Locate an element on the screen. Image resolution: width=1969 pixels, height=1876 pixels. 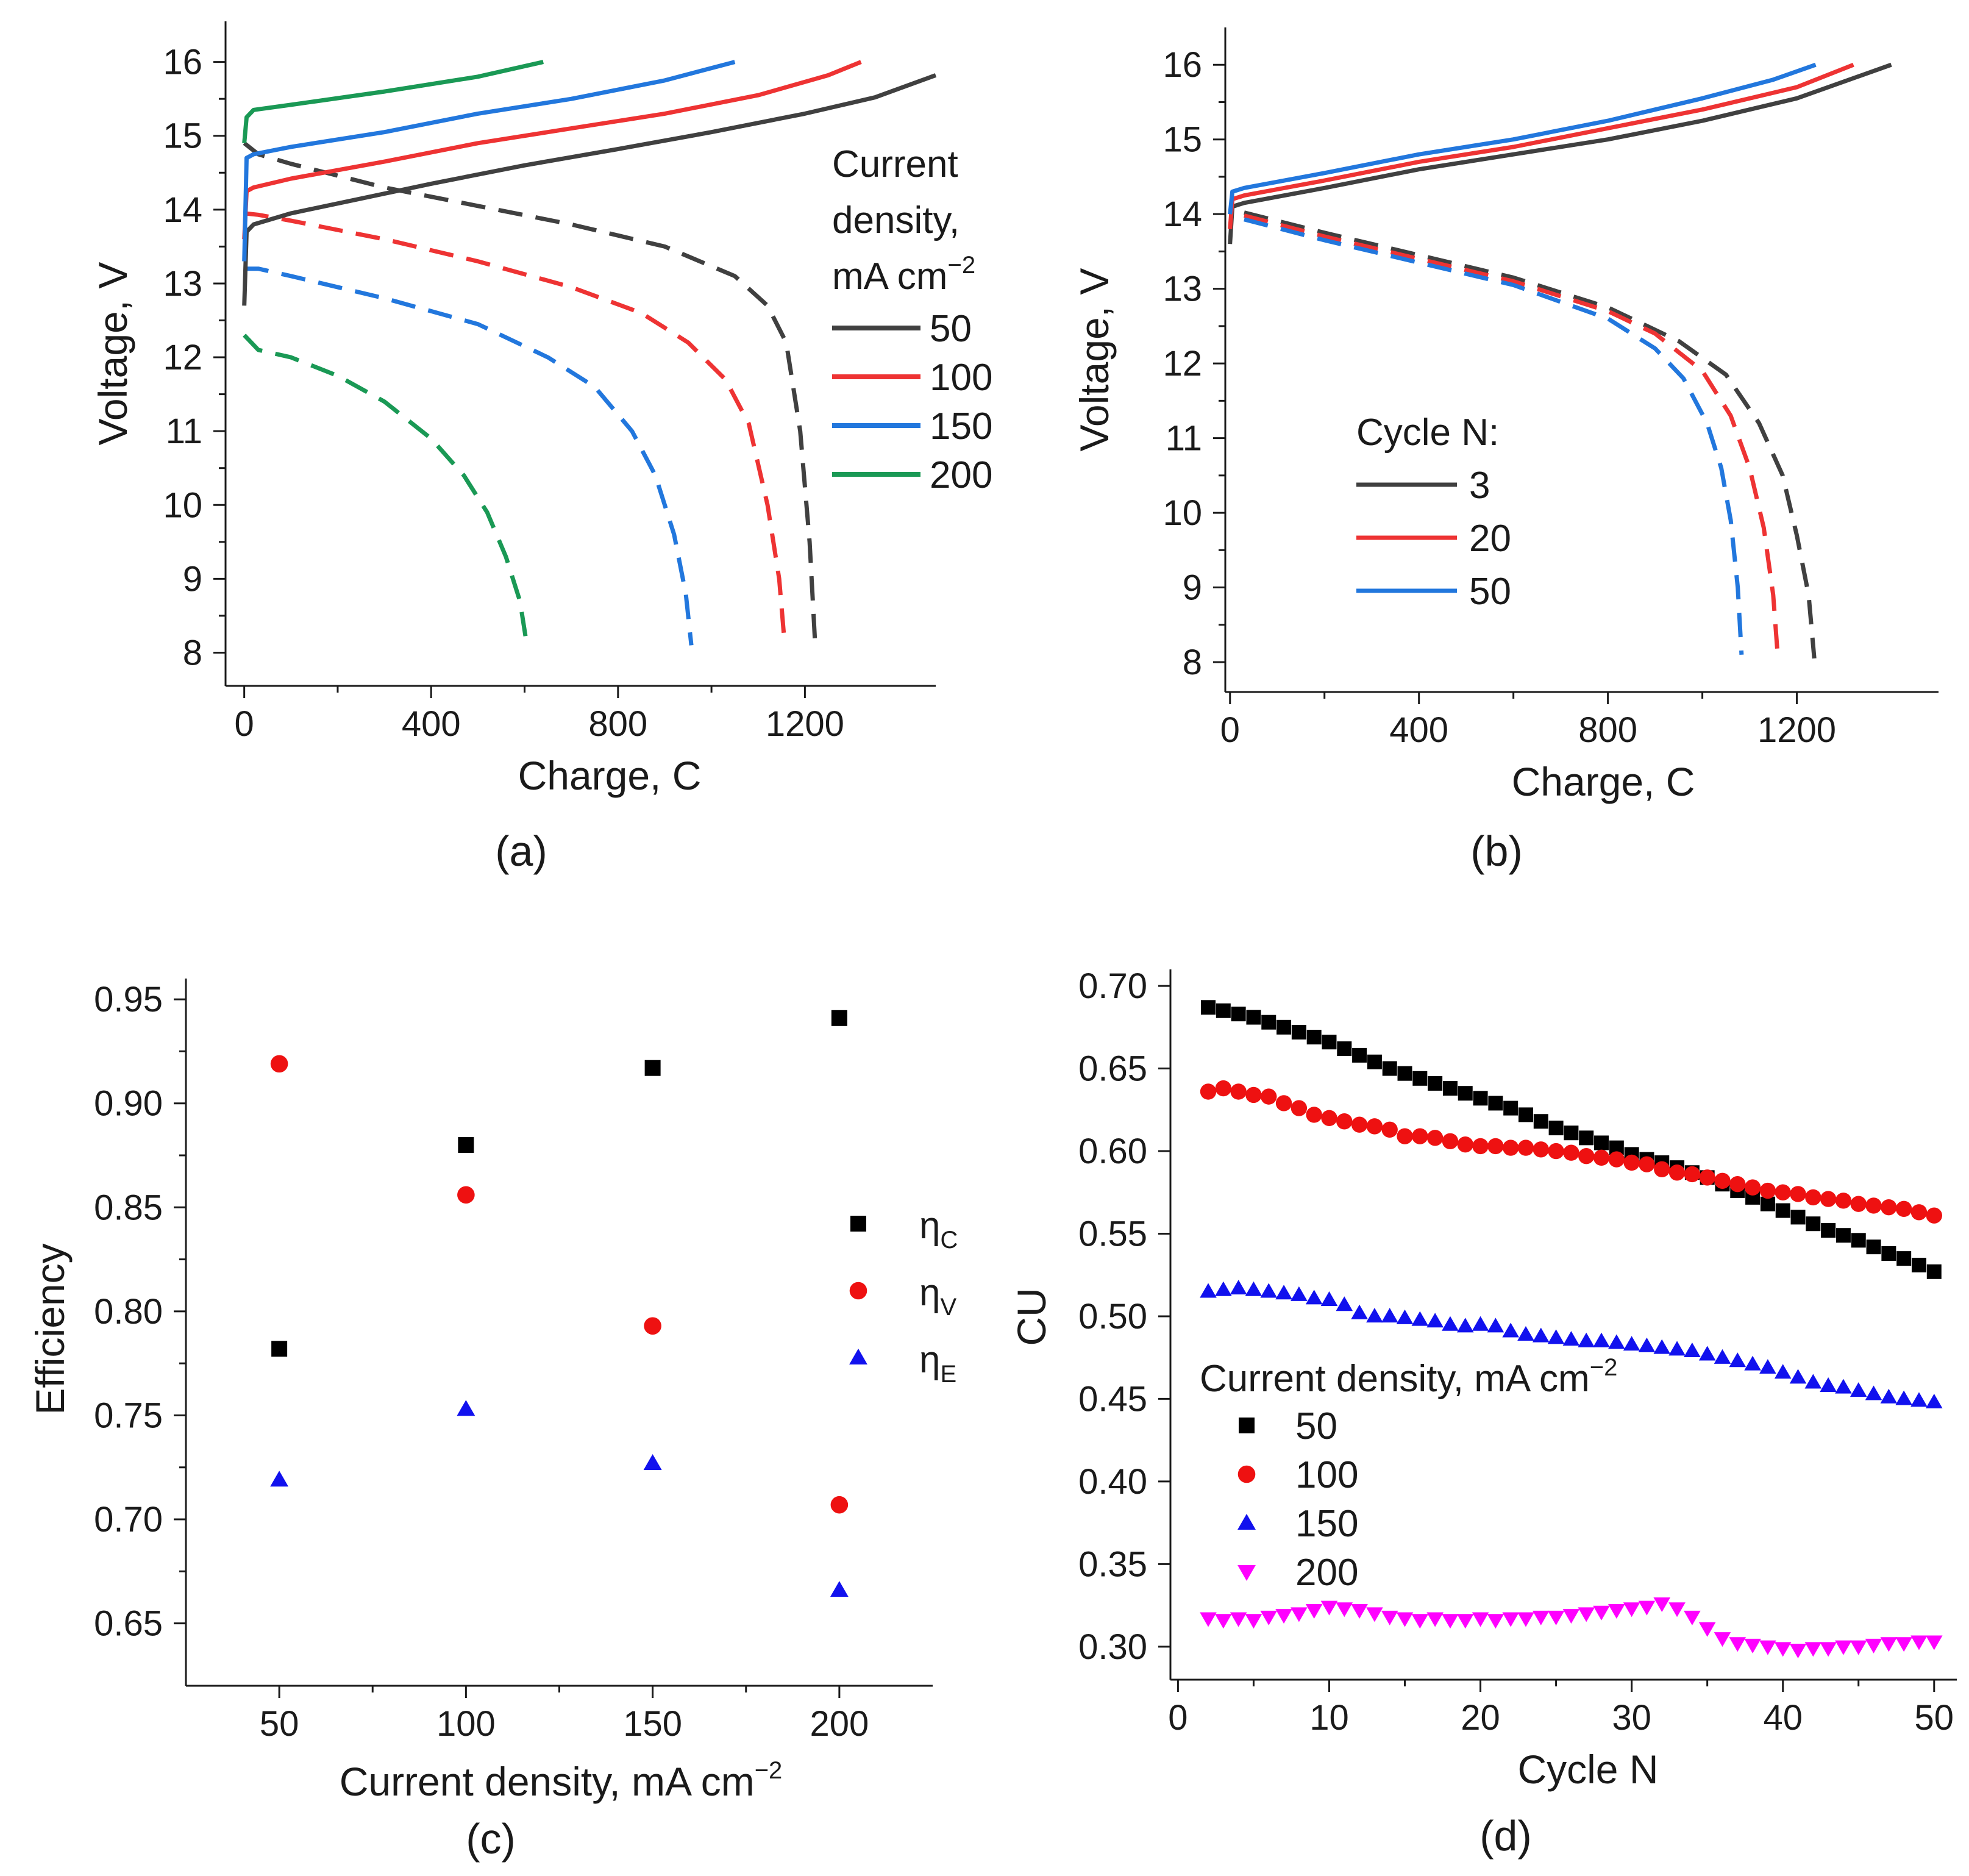
panel-d-x-tick-label-4: 40 is located at coordinates (1783, 1718).